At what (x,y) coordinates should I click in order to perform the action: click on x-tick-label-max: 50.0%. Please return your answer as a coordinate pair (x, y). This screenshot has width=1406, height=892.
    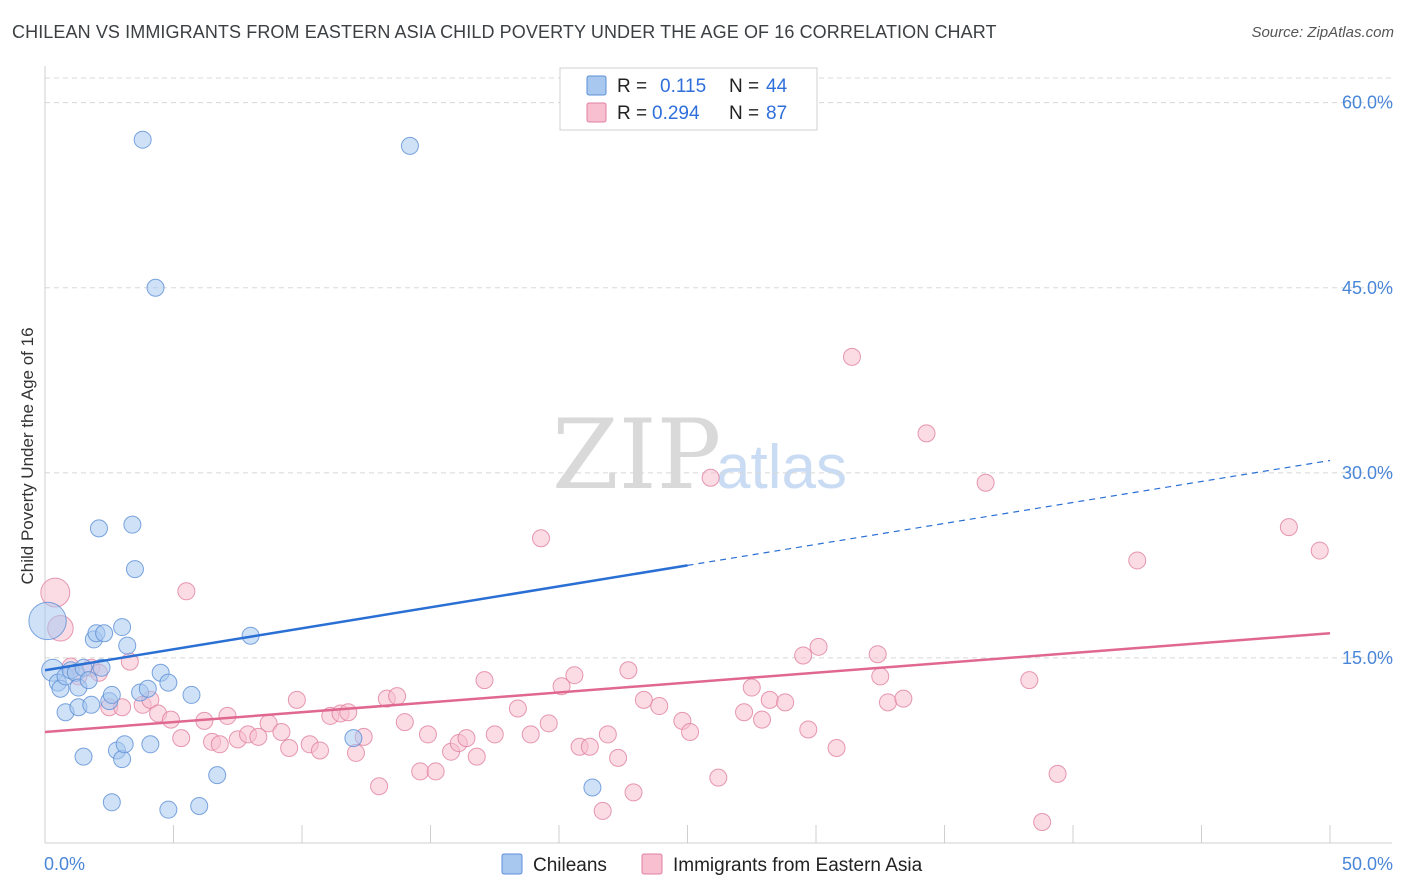
    Looking at the image, I should click on (1367, 864).